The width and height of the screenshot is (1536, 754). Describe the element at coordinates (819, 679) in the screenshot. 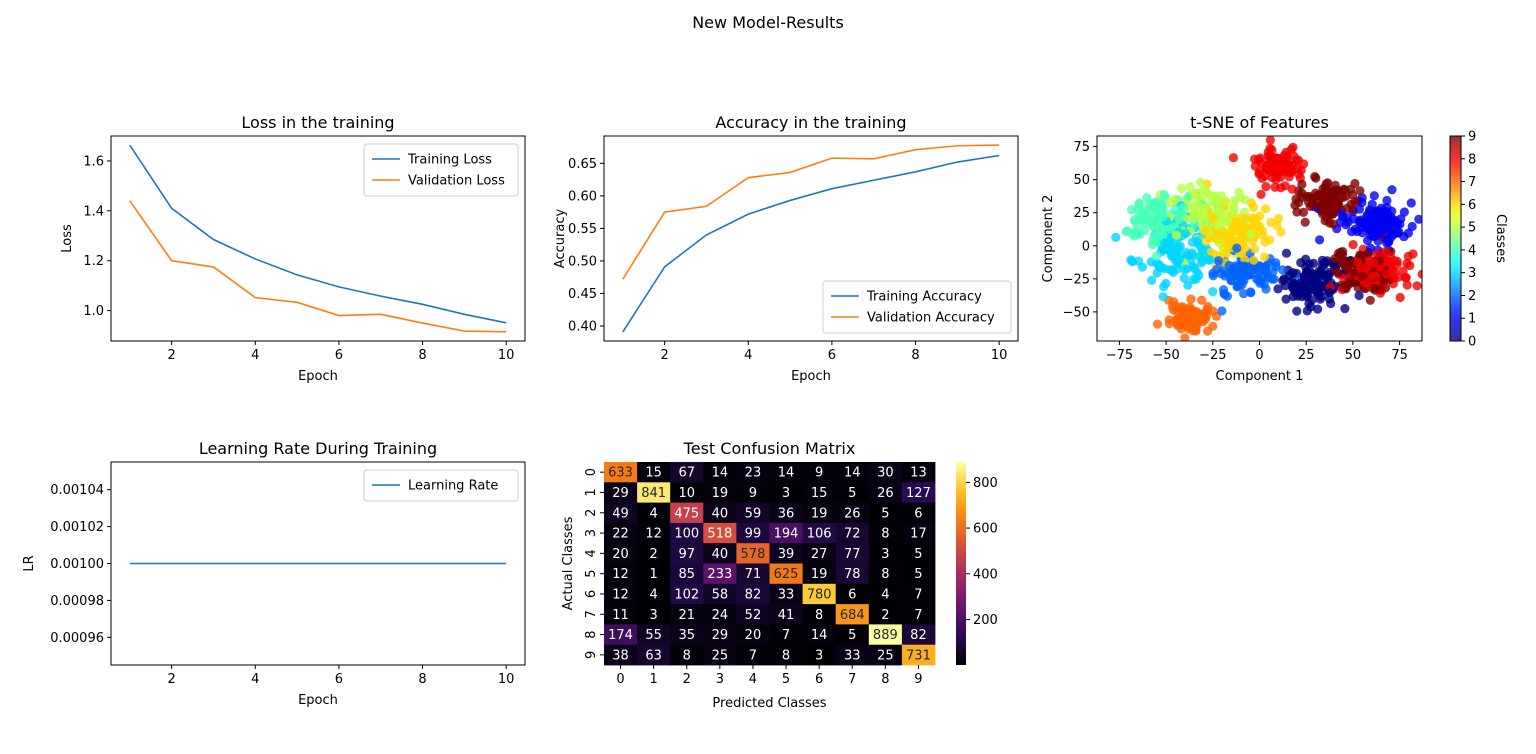

I see `x-tick-label: 6` at that location.